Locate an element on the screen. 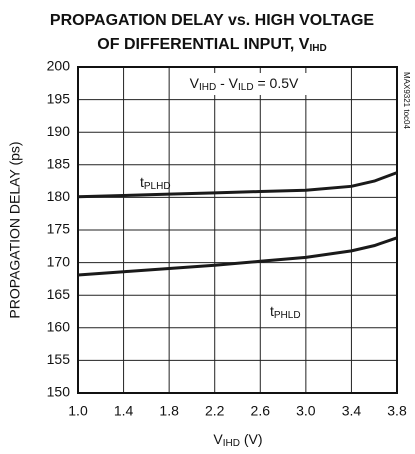 The width and height of the screenshot is (415, 454). series-label: tPLHD is located at coordinates (155, 183).